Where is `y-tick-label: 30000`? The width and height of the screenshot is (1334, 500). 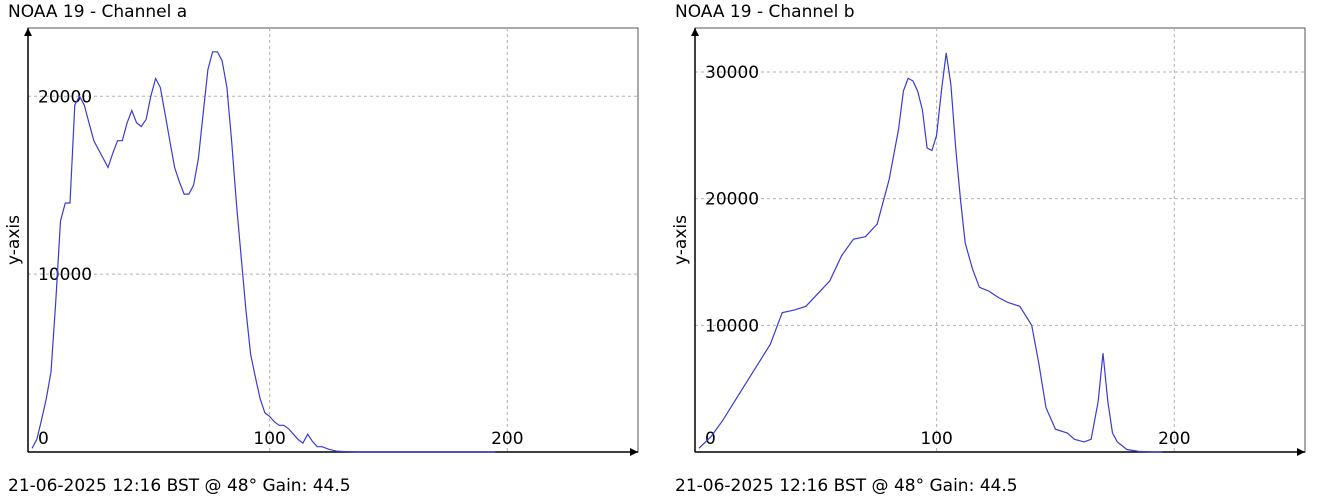 y-tick-label: 30000 is located at coordinates (732, 73).